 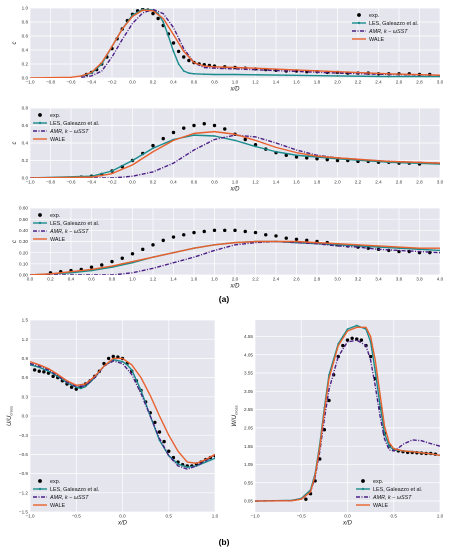 I want to click on x-tick-label: 4.0, so click(x=440, y=279).